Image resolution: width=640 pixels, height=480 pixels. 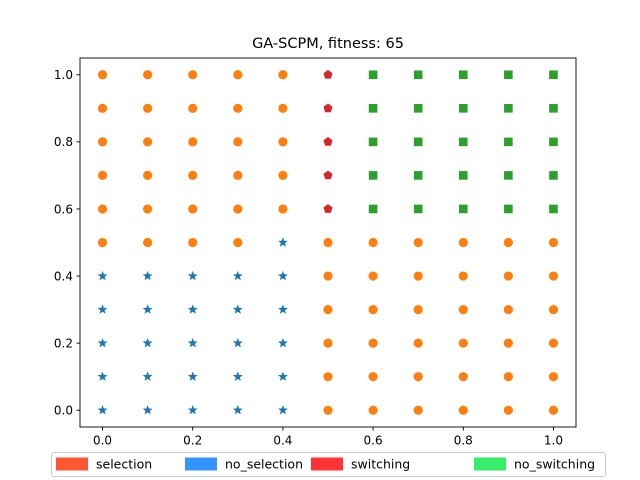 I want to click on legend-label-switching: switching, so click(x=380, y=464).